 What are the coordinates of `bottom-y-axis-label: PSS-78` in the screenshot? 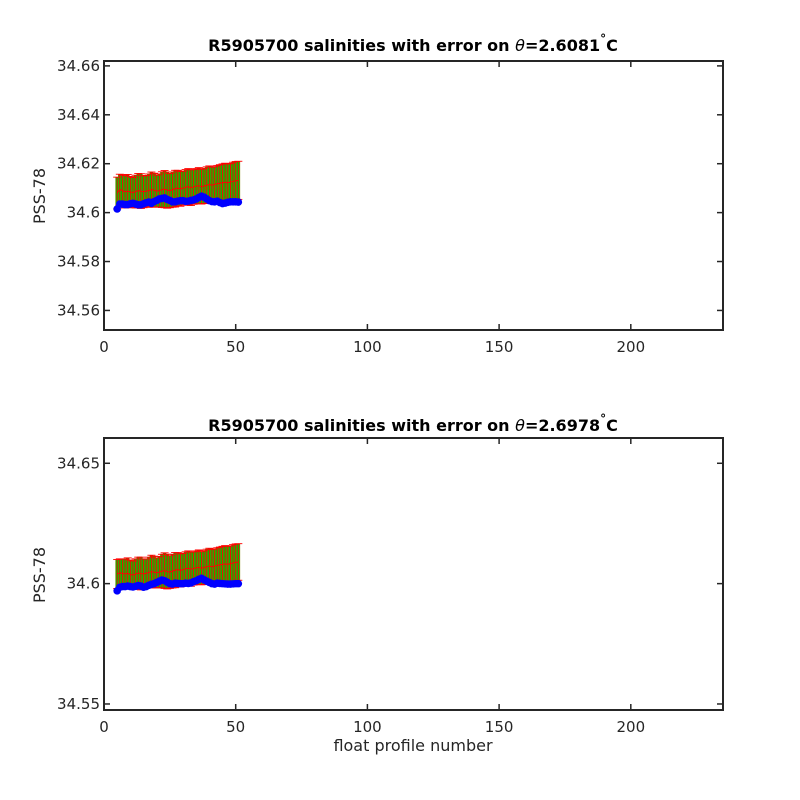 It's located at (39, 575).